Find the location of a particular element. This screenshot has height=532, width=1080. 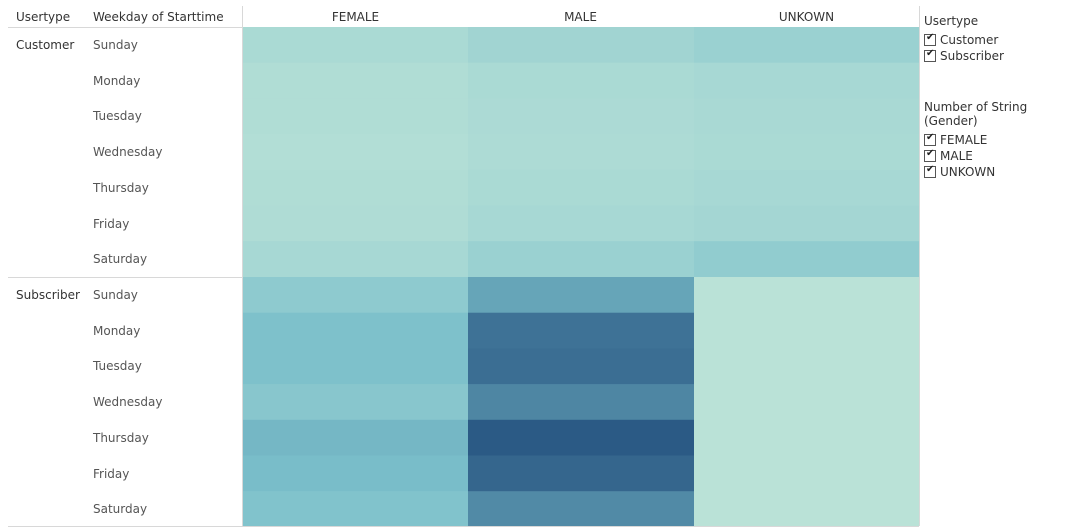

heatmap-cell-subscriber-wednesday-male is located at coordinates (581, 402).